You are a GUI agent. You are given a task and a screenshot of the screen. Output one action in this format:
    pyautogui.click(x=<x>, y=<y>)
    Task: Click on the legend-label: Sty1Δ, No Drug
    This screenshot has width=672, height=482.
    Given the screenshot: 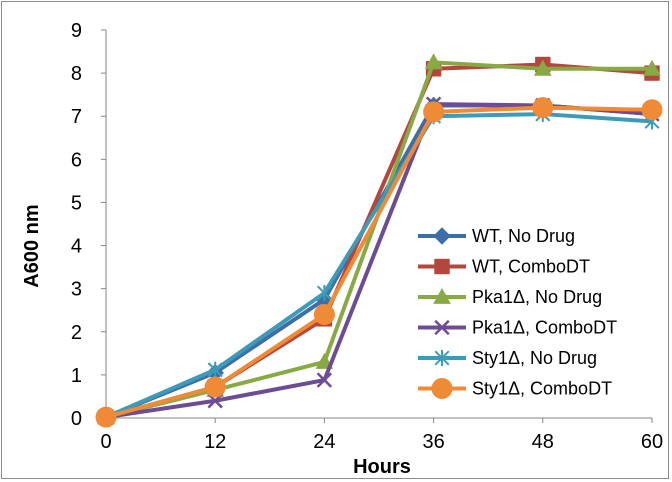 What is the action you would take?
    pyautogui.click(x=534, y=358)
    